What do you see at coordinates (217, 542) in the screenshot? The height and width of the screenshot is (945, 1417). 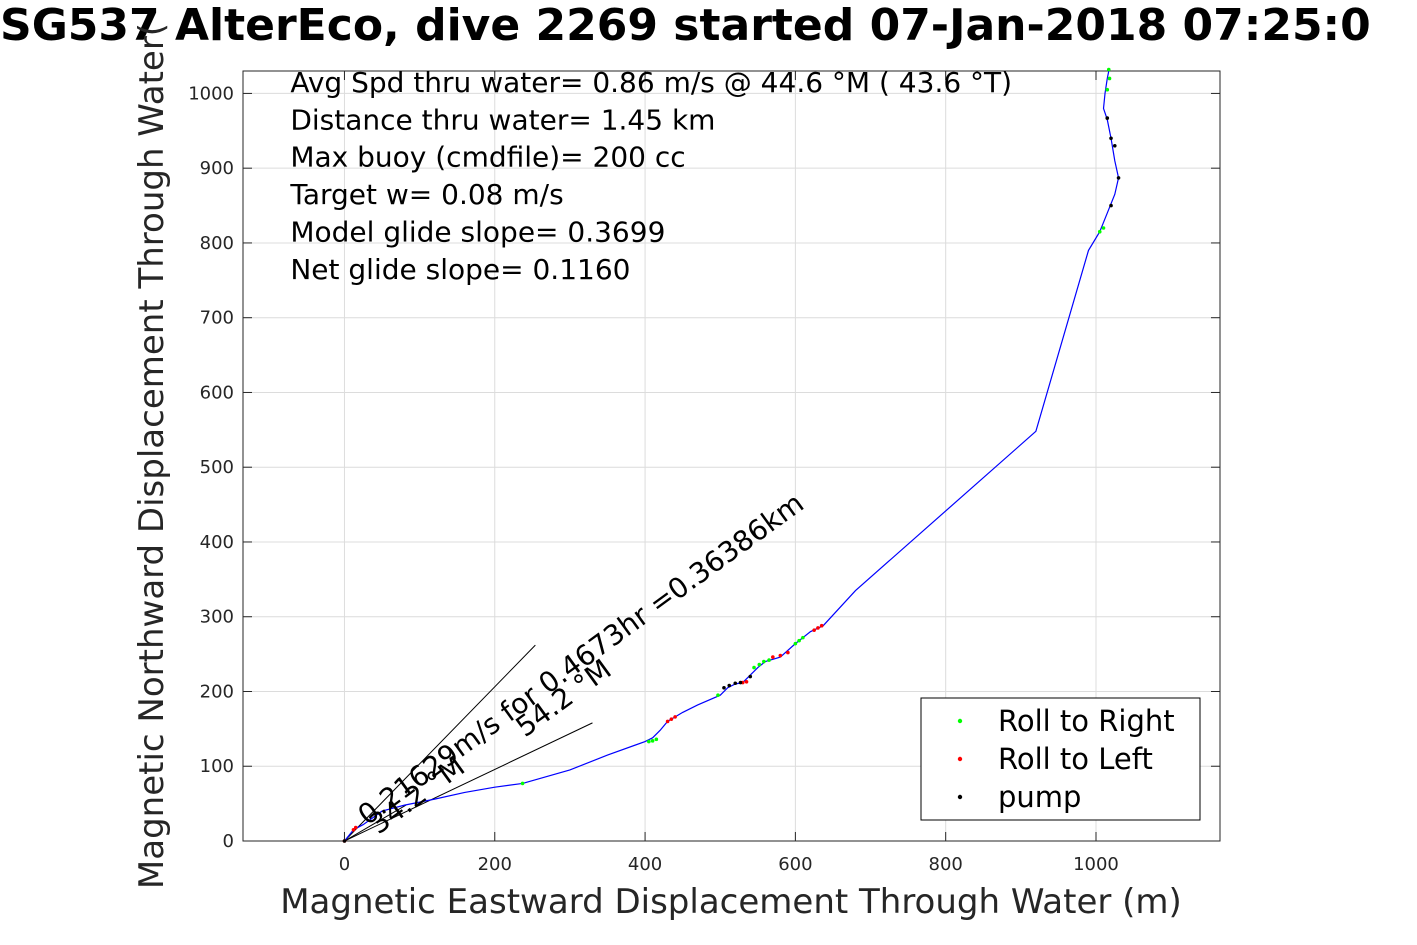 I see `y-tick-label-4: 400` at bounding box center [217, 542].